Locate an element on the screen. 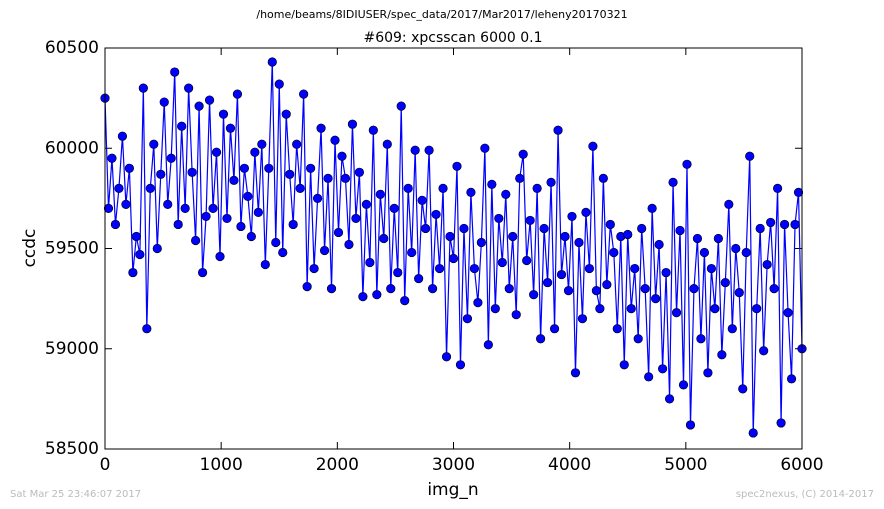 This screenshot has width=884, height=509. y-tick-label: 60000 is located at coordinates (72, 148).